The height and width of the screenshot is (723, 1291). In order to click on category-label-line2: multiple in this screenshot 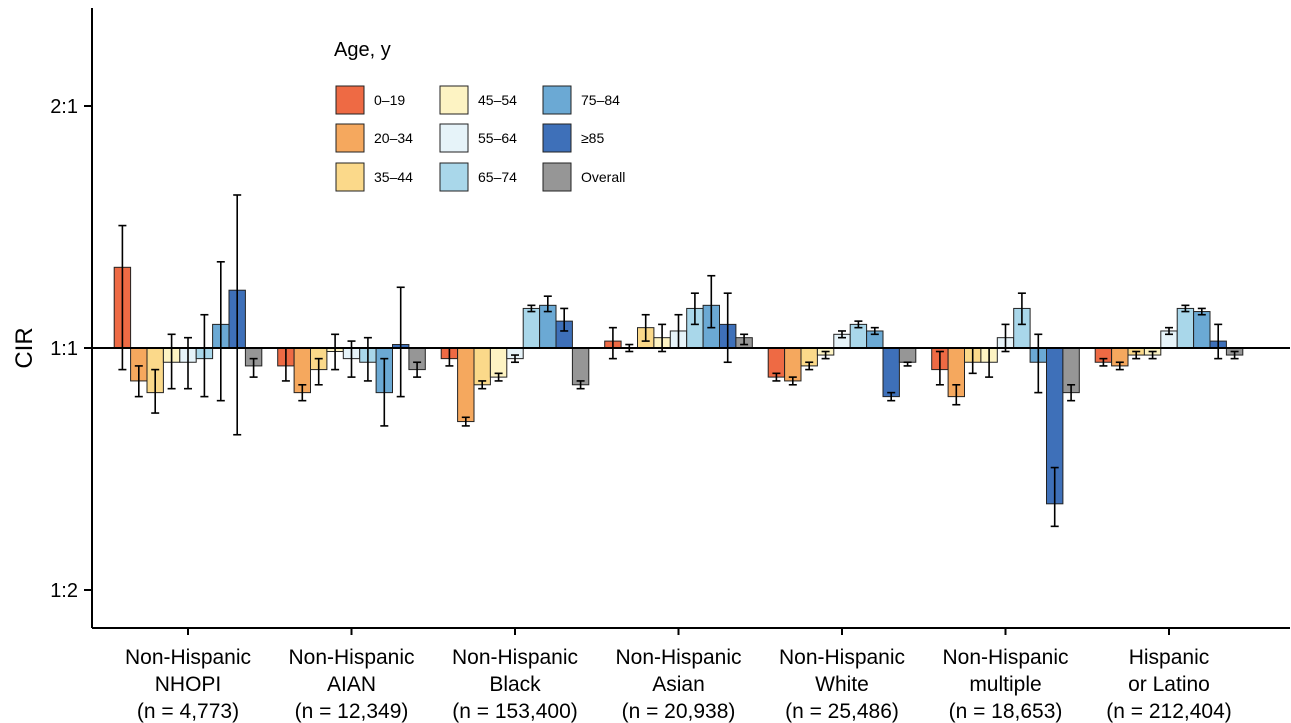, I will do `click(1005, 684)`.